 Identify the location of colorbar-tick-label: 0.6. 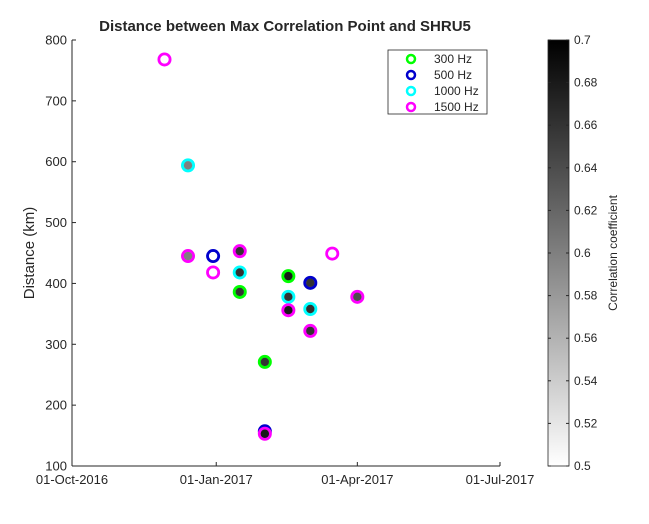
(582, 253).